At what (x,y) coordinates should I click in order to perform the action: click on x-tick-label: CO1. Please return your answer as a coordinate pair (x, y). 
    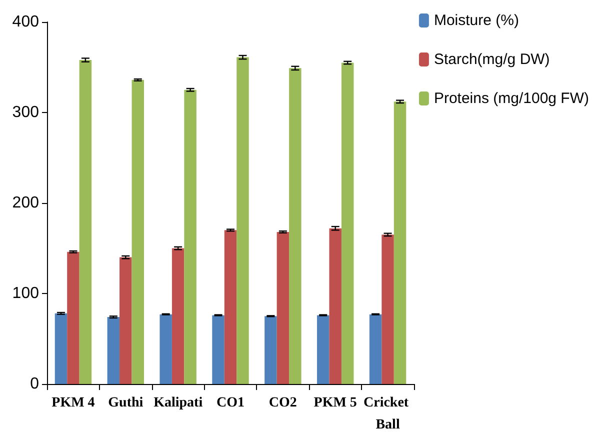
    Looking at the image, I should click on (230, 403).